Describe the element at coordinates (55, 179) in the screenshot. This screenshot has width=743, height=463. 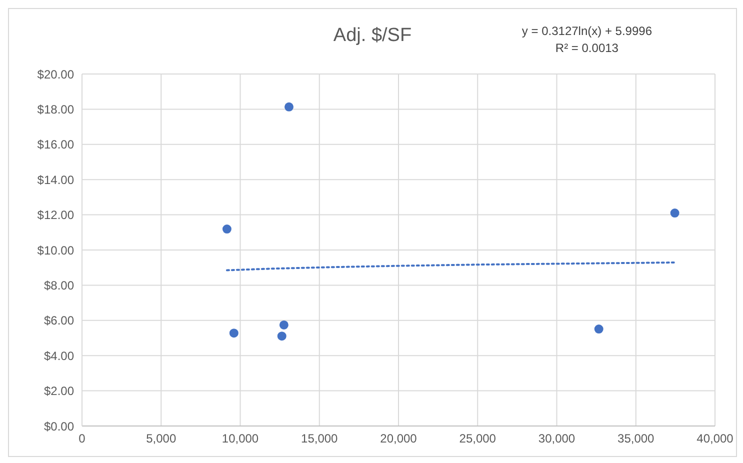
I see `y-tick-label: $14.00` at that location.